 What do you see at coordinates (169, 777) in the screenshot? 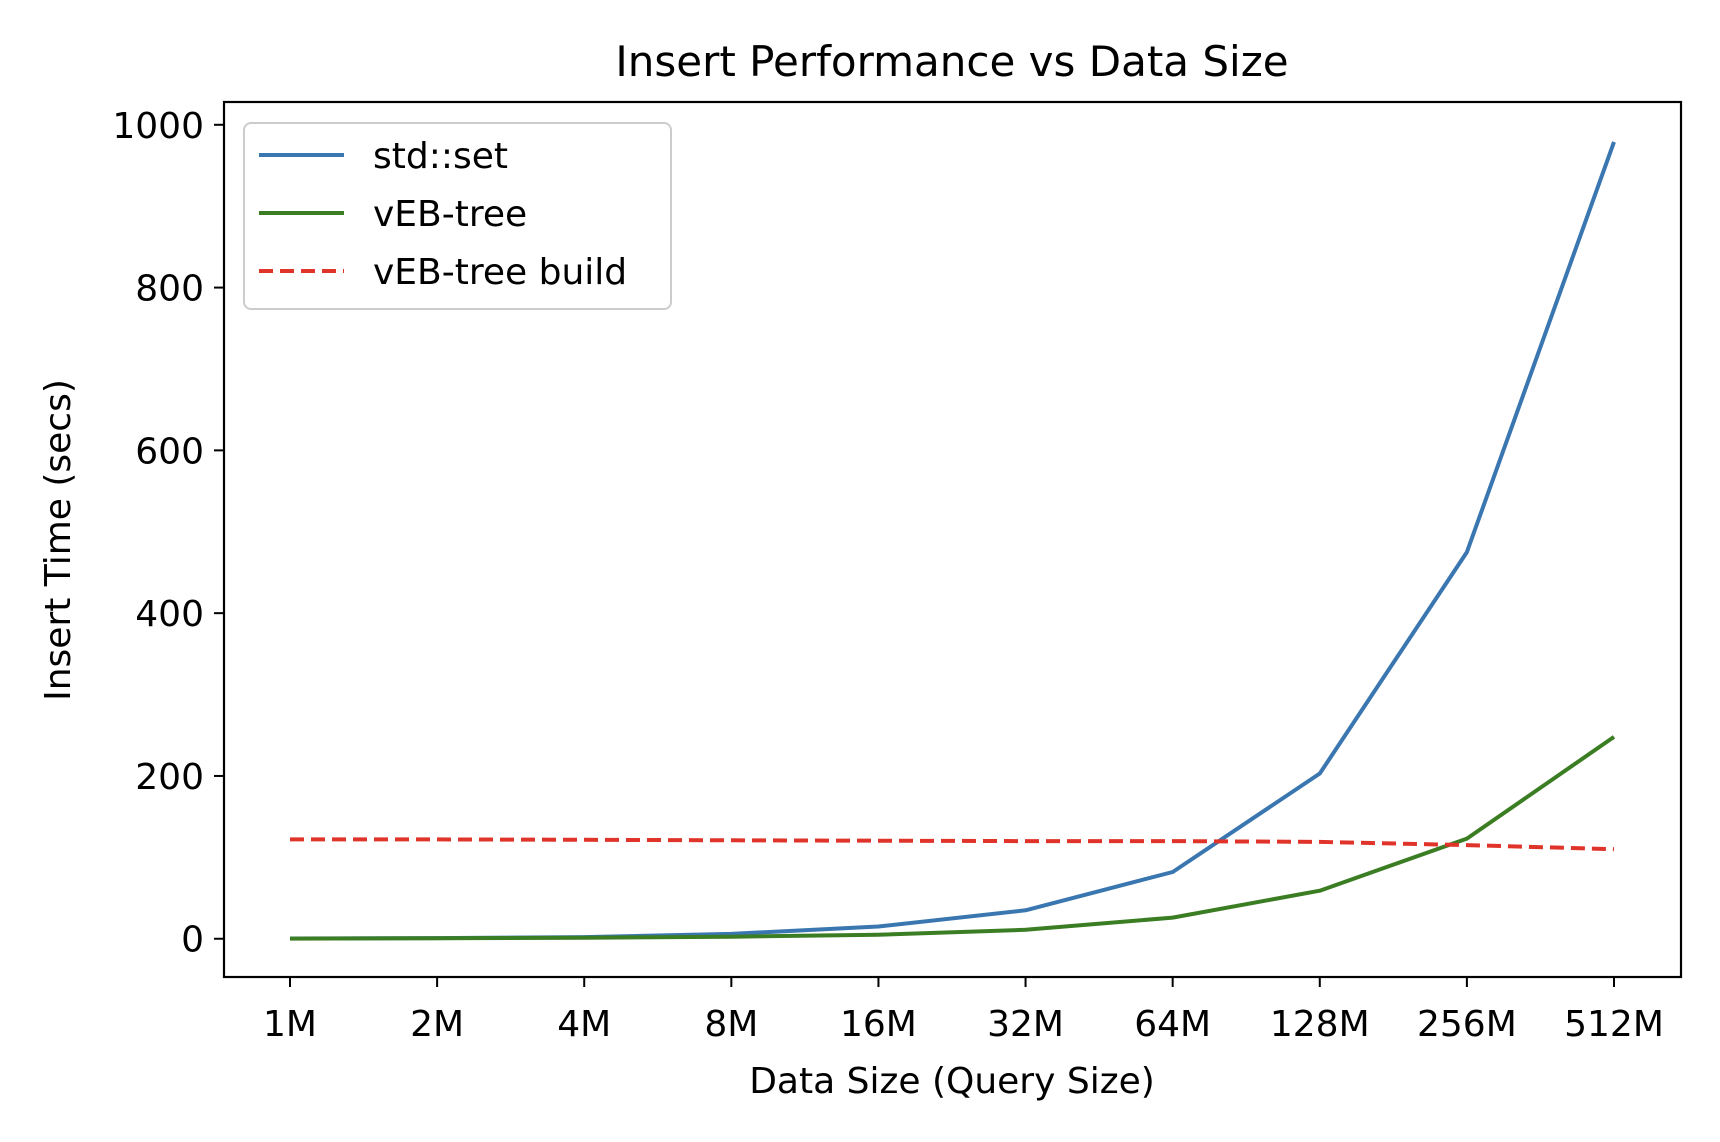
I see `y-tick-label: 200` at bounding box center [169, 777].